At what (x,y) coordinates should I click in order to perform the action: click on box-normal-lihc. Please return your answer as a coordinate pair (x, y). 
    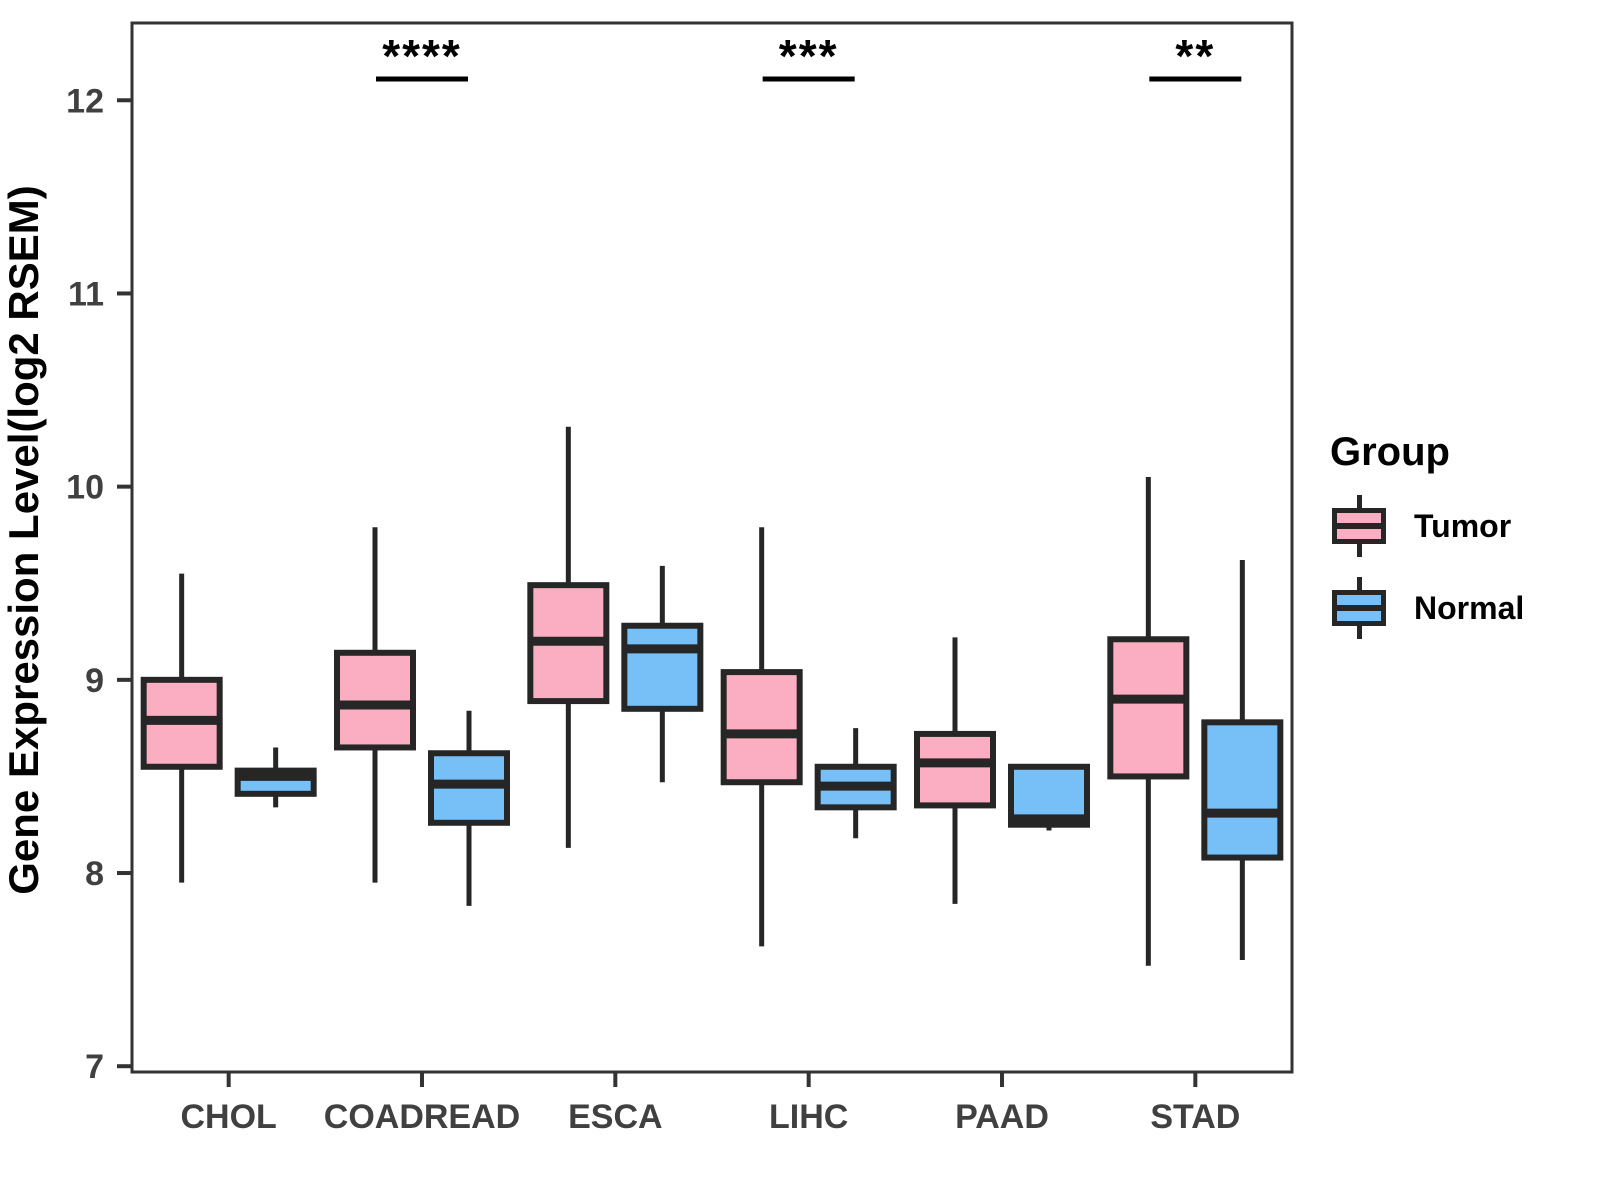
    Looking at the image, I should click on (855, 783).